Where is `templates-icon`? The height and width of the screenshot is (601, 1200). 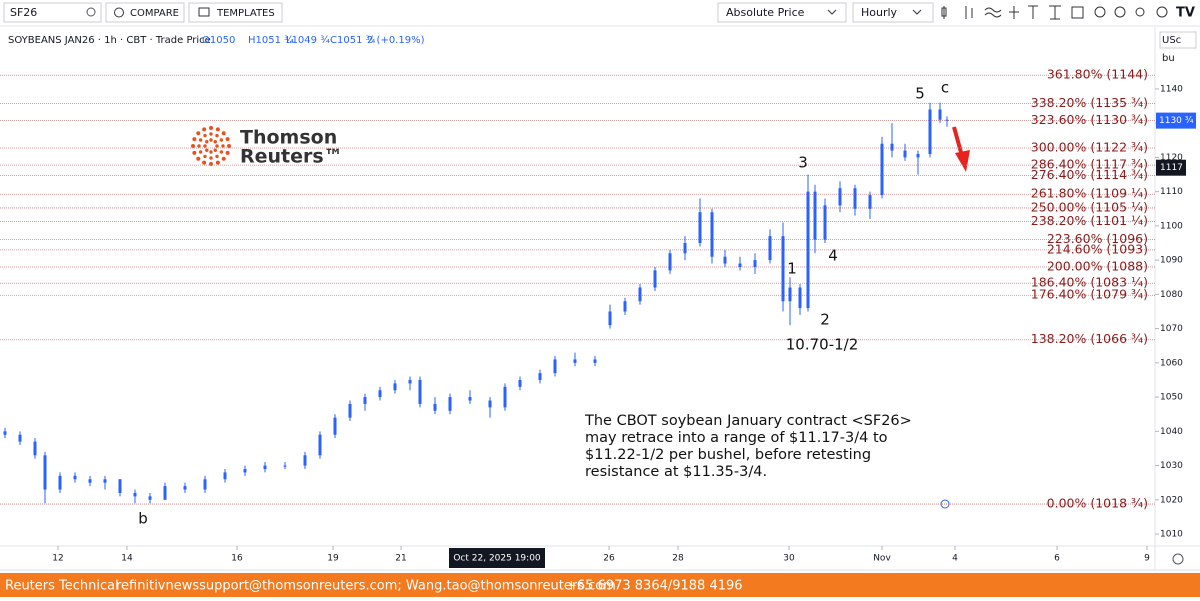 templates-icon is located at coordinates (204, 12).